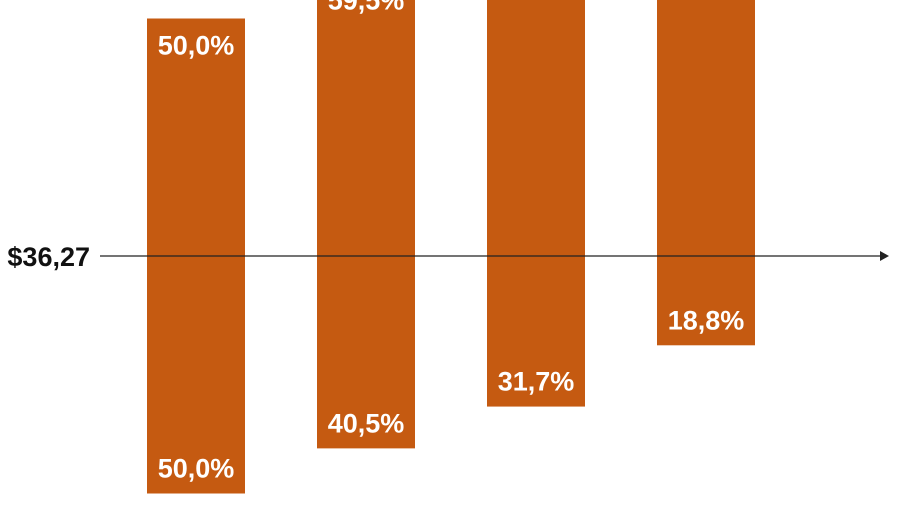 The height and width of the screenshot is (508, 900). What do you see at coordinates (536, 382) in the screenshot?
I see `bar-3-lower-label: 31,7%` at bounding box center [536, 382].